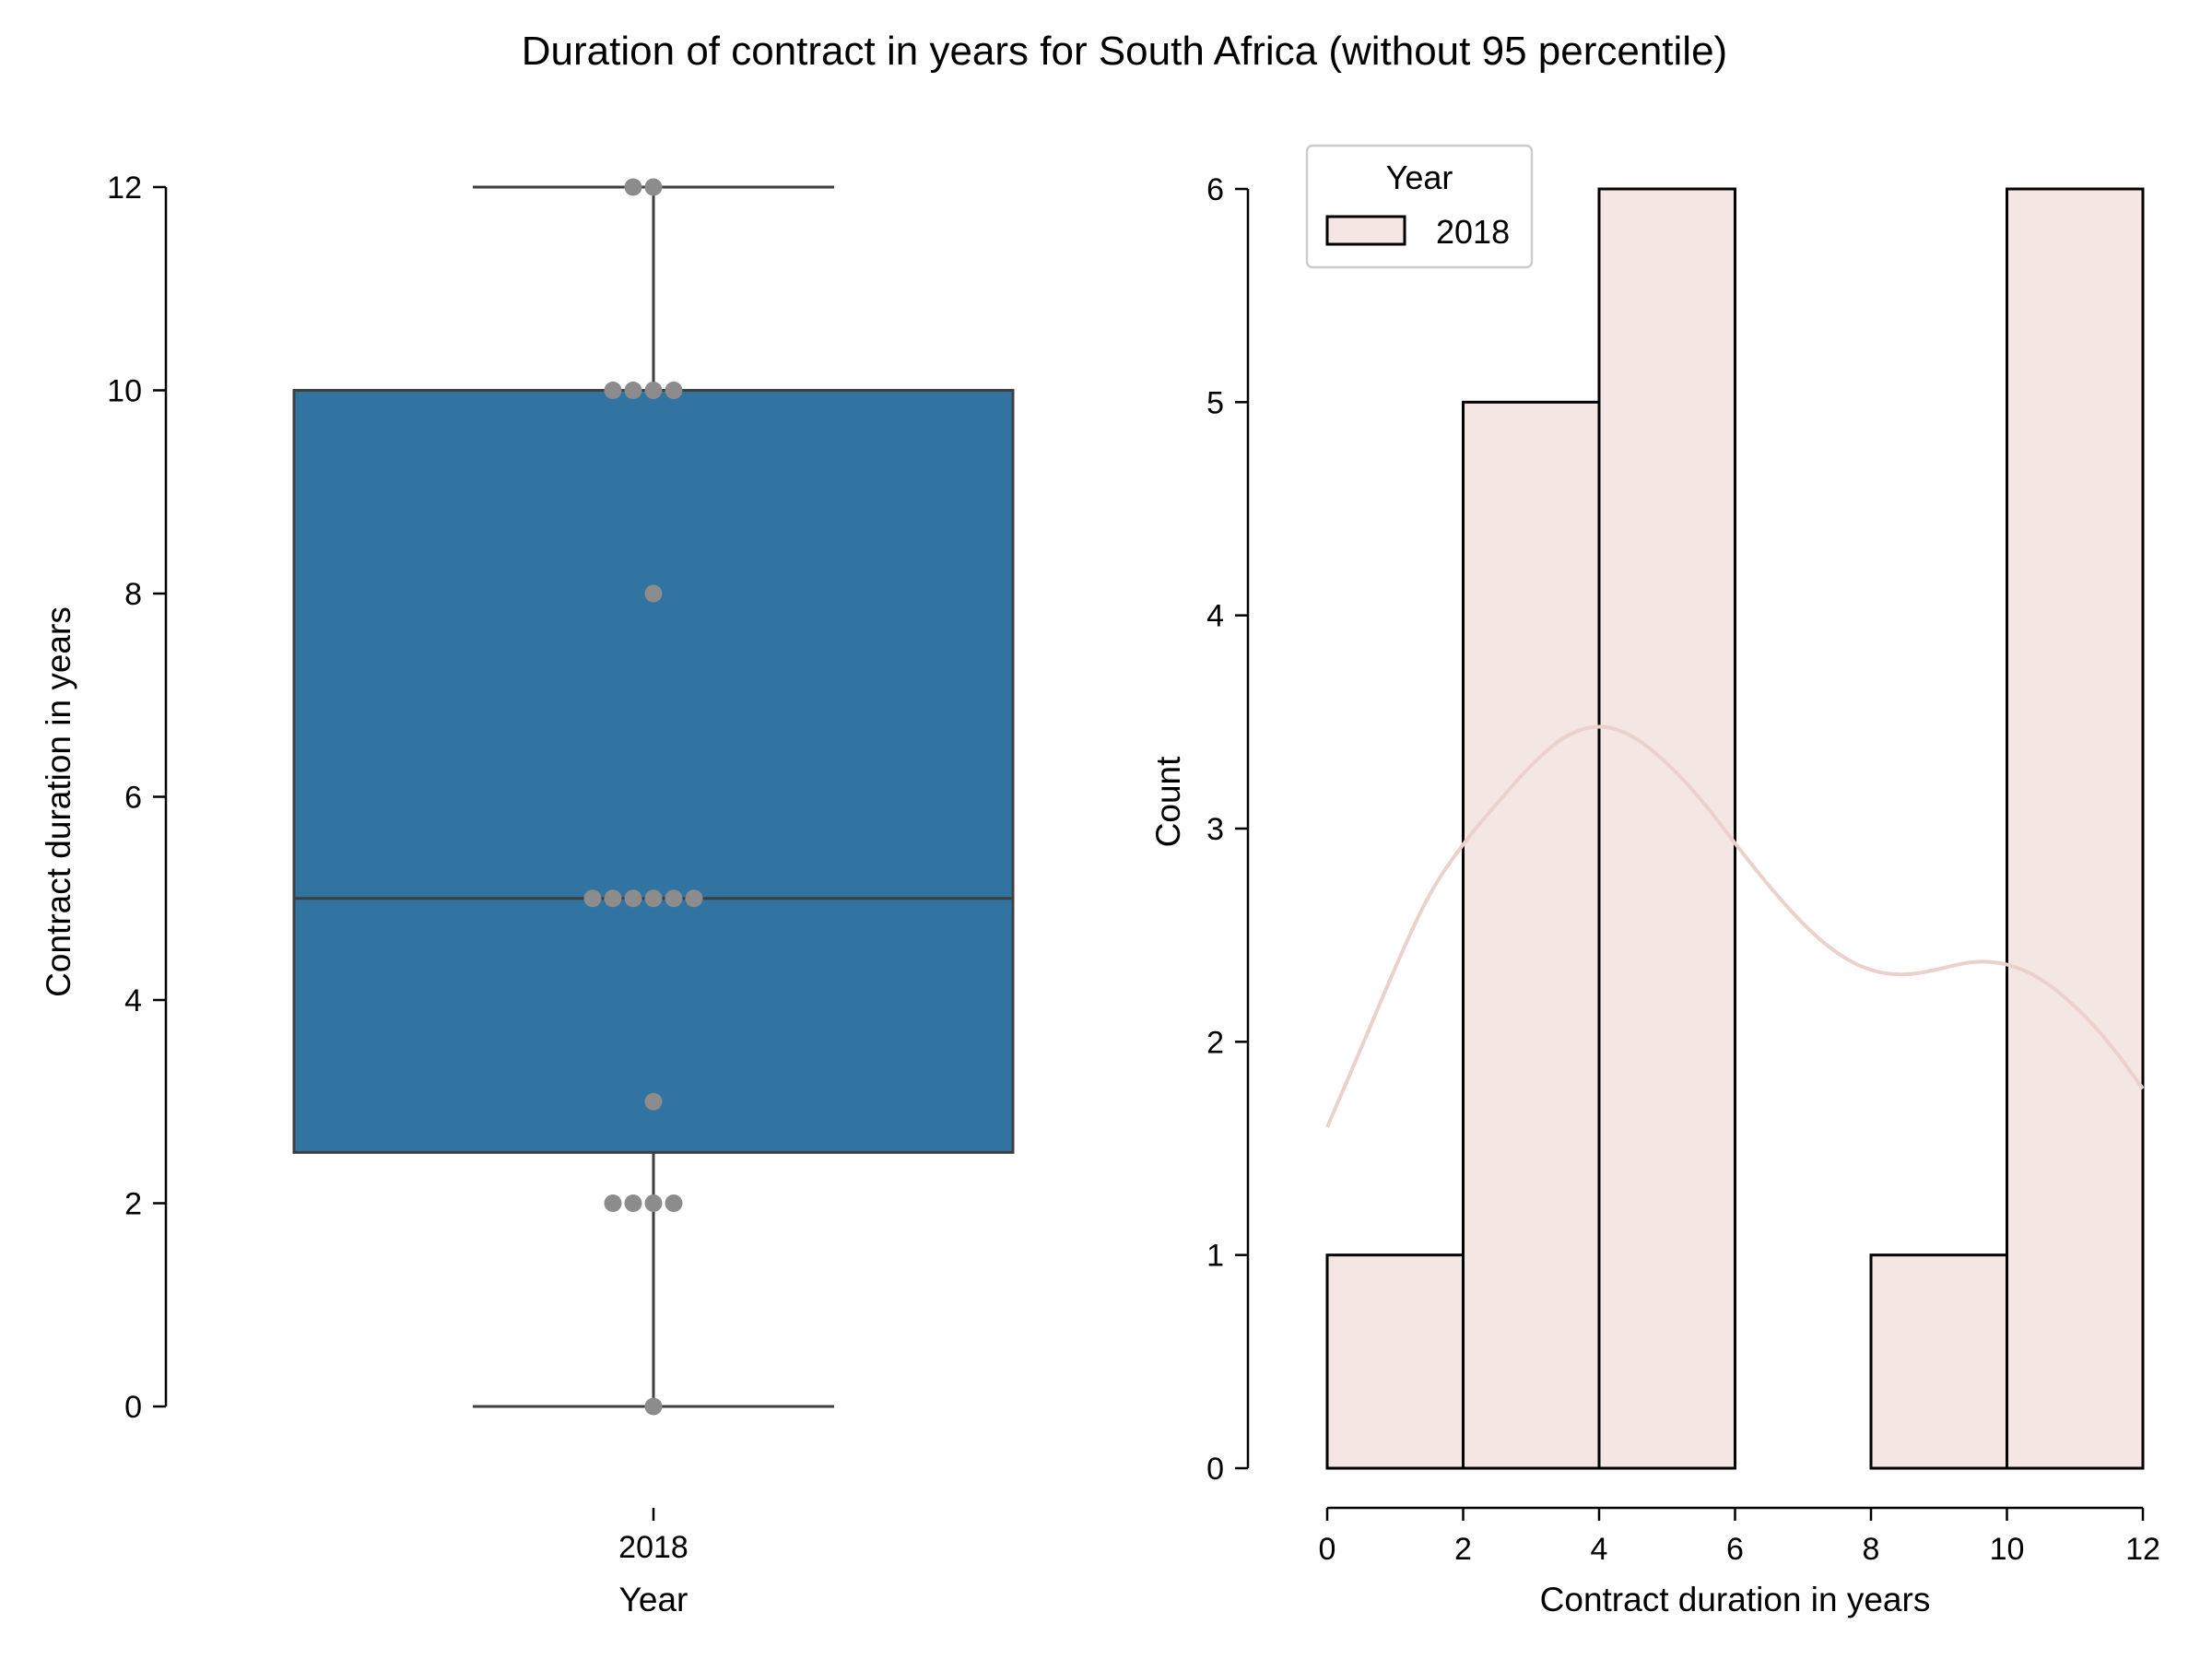 Image resolution: width=2212 pixels, height=1659 pixels. What do you see at coordinates (133, 1000) in the screenshot?
I see `boxplot-y-tick-label: 4` at bounding box center [133, 1000].